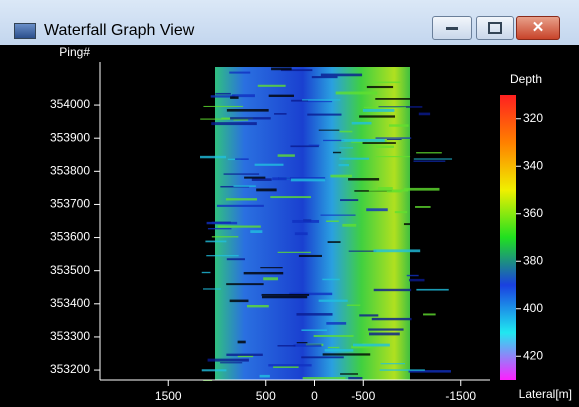 The width and height of the screenshot is (579, 407). Describe the element at coordinates (168, 396) in the screenshot. I see `x-tick-label: 1500` at that location.